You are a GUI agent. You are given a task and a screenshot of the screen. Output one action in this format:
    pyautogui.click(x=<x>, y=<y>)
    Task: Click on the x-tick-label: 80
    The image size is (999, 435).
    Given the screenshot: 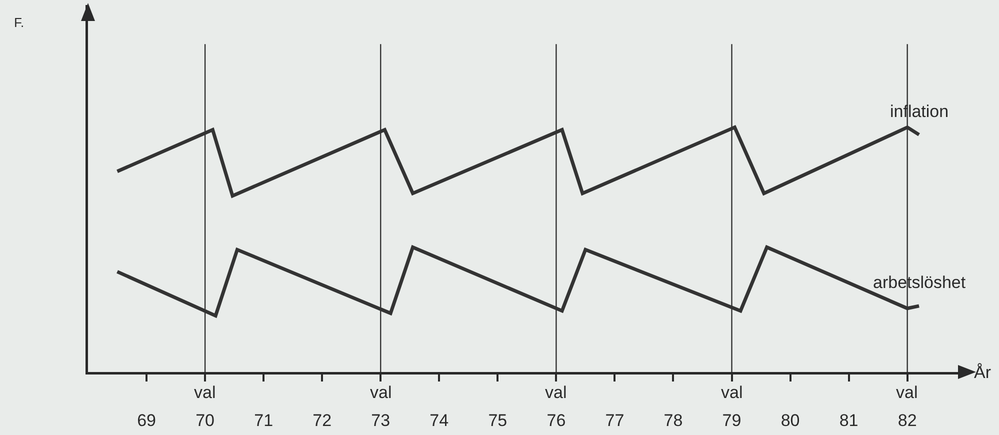 What is the action you would take?
    pyautogui.click(x=790, y=420)
    